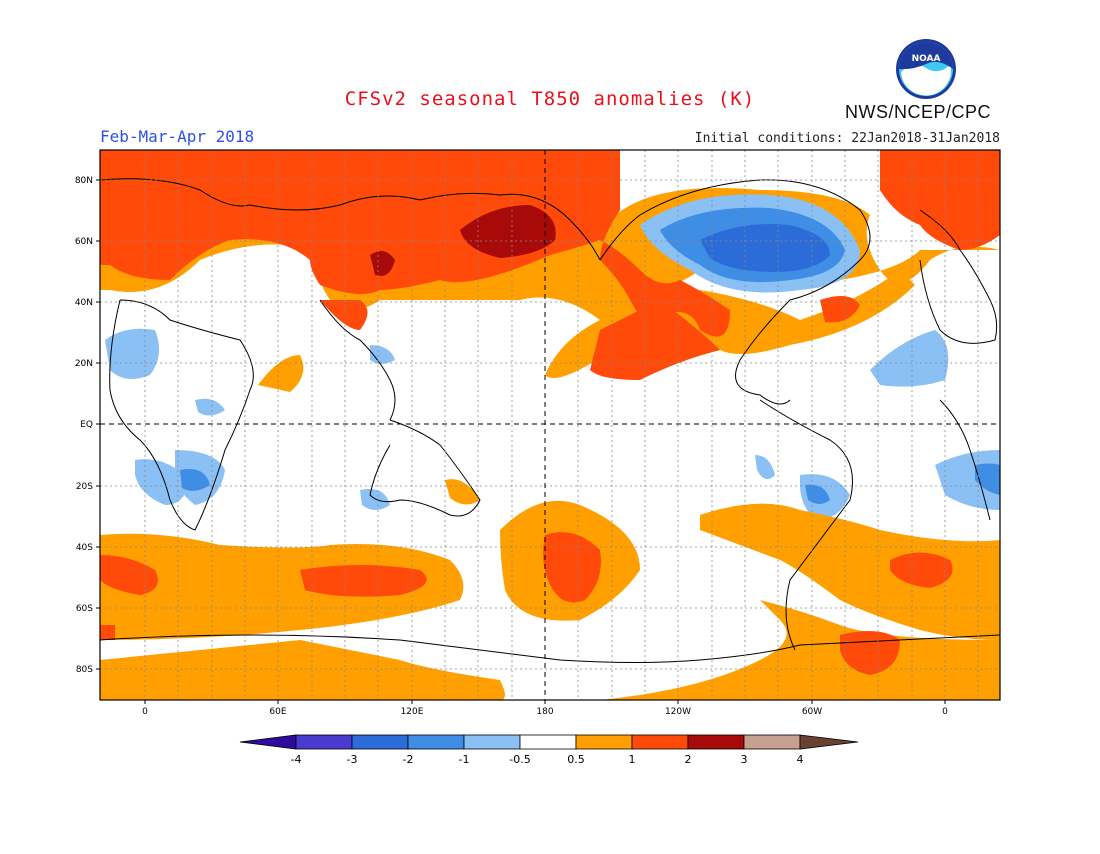 The image size is (1100, 854). I want to click on colorbar-label: -0.5, so click(519, 759).